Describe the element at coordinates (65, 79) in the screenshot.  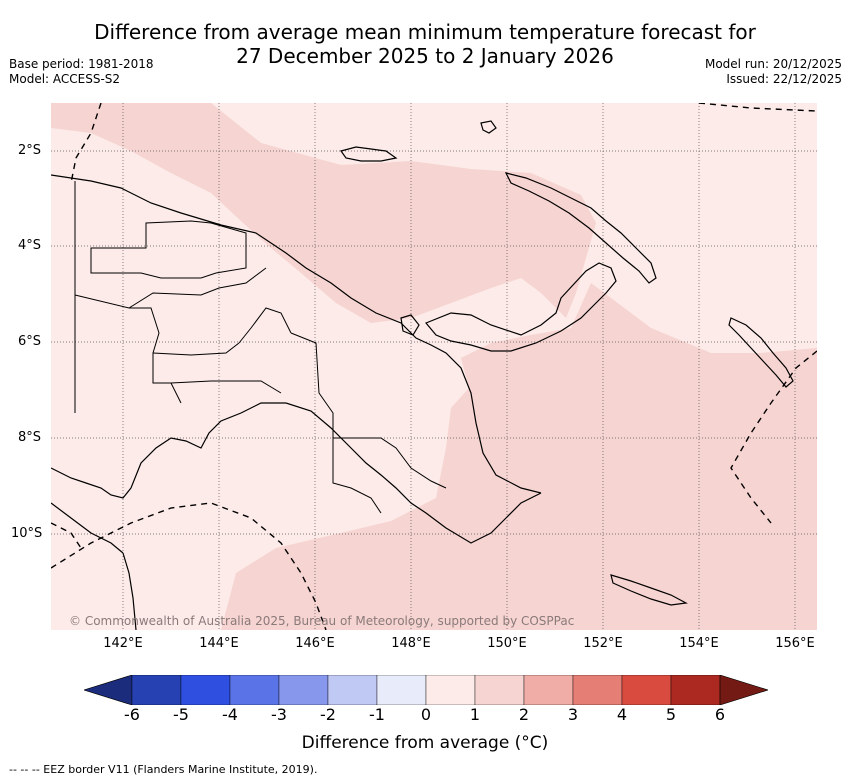
I see `model-name: Model: ACCESS-S2` at that location.